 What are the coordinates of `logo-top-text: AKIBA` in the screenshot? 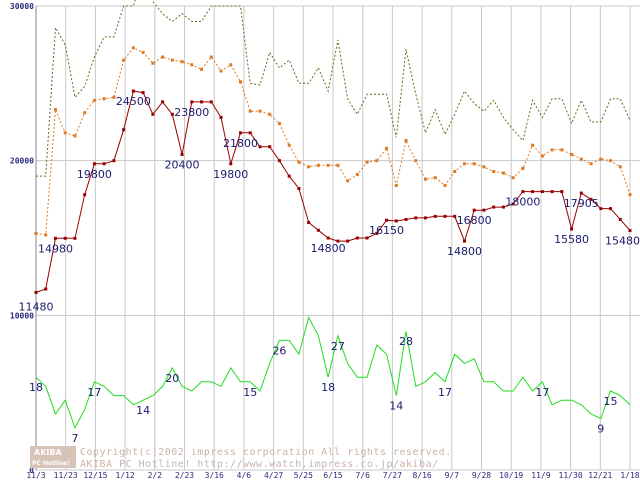 It's located at (48, 452).